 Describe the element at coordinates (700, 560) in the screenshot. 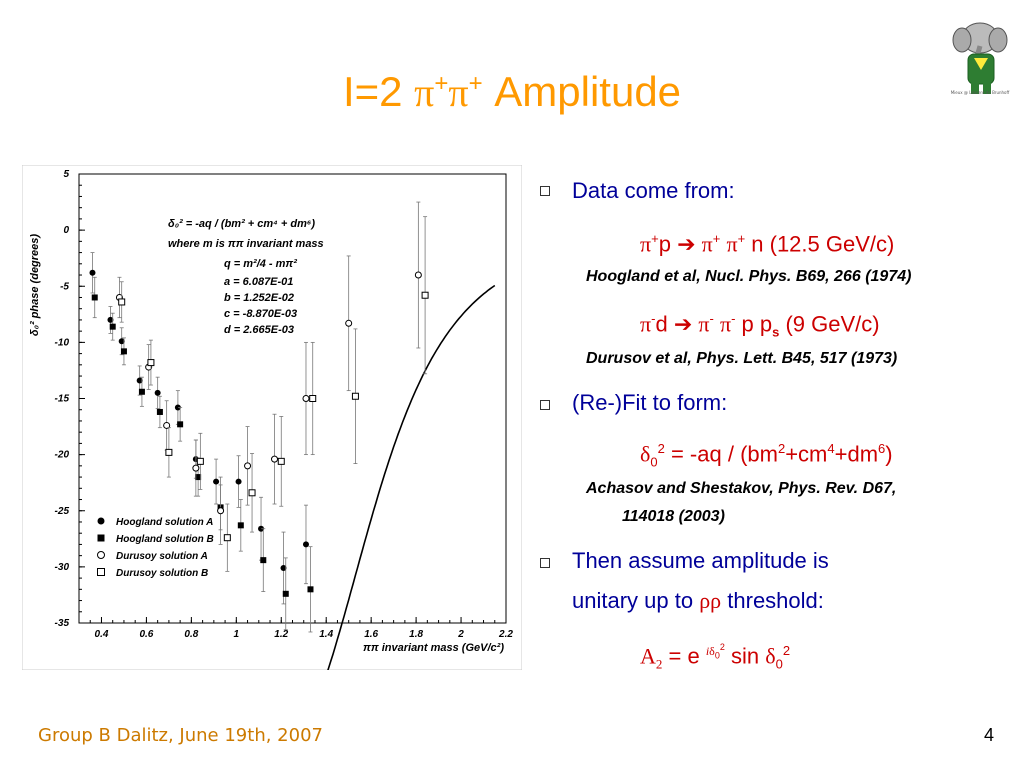

I see `bullet-unitarity-1: Then assume amplitude is` at that location.